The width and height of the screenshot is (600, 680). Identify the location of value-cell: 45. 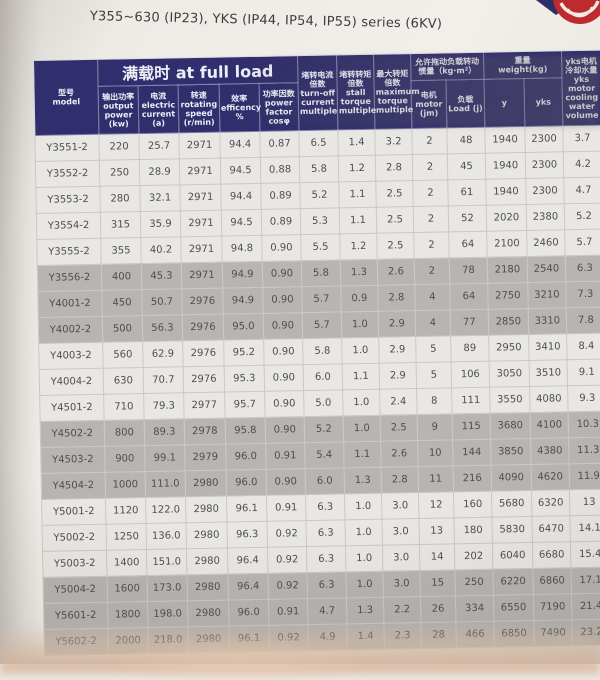
(466, 166).